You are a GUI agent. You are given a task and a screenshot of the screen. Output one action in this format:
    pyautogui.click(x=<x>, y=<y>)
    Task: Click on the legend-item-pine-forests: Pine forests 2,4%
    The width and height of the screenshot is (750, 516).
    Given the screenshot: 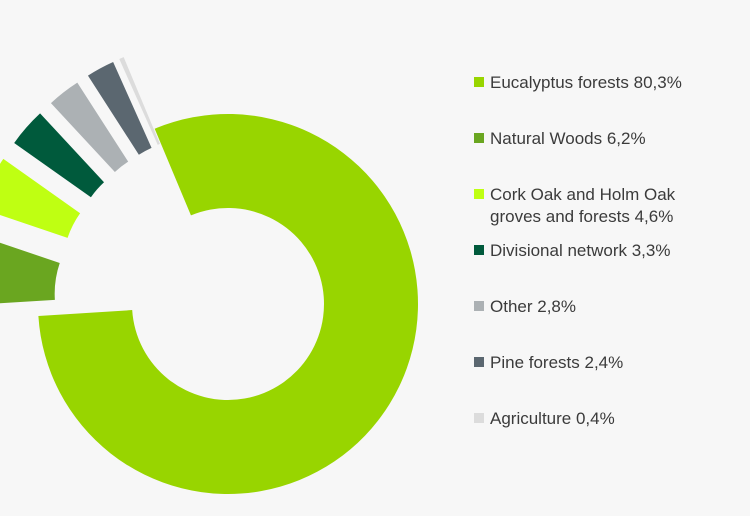 What is the action you would take?
    pyautogui.click(x=609, y=363)
    